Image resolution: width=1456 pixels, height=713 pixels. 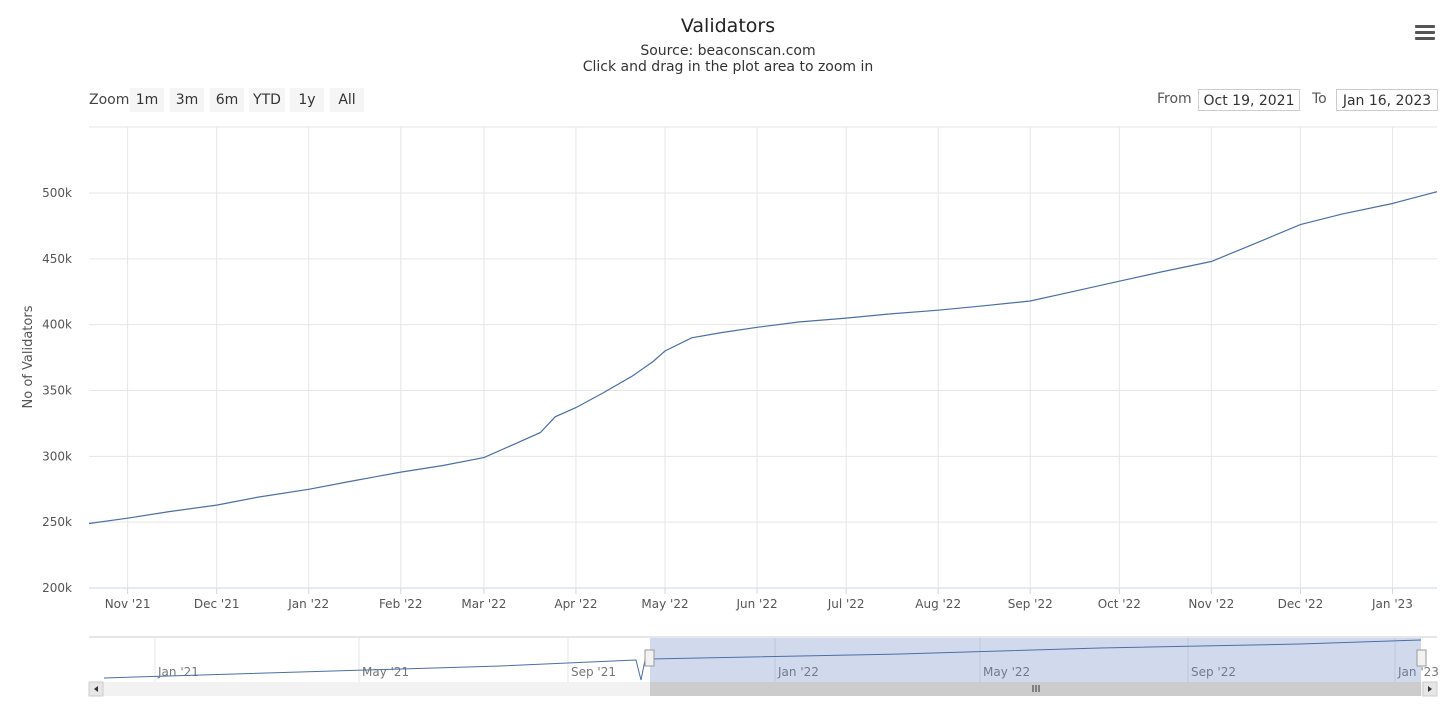 I want to click on navigator-tick-label: Sep '21, so click(x=593, y=672).